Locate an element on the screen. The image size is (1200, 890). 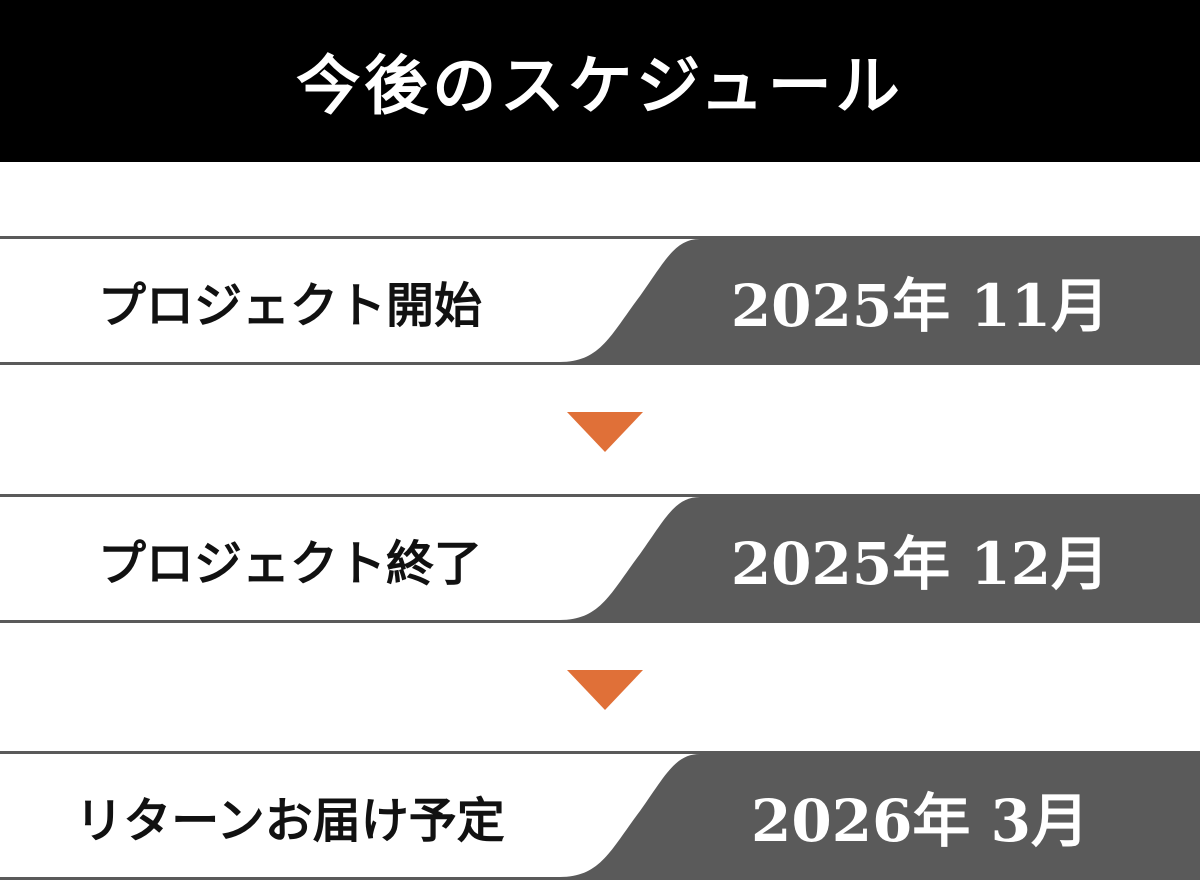
milestone-label: プロジェクト開始 is located at coordinates (289, 305).